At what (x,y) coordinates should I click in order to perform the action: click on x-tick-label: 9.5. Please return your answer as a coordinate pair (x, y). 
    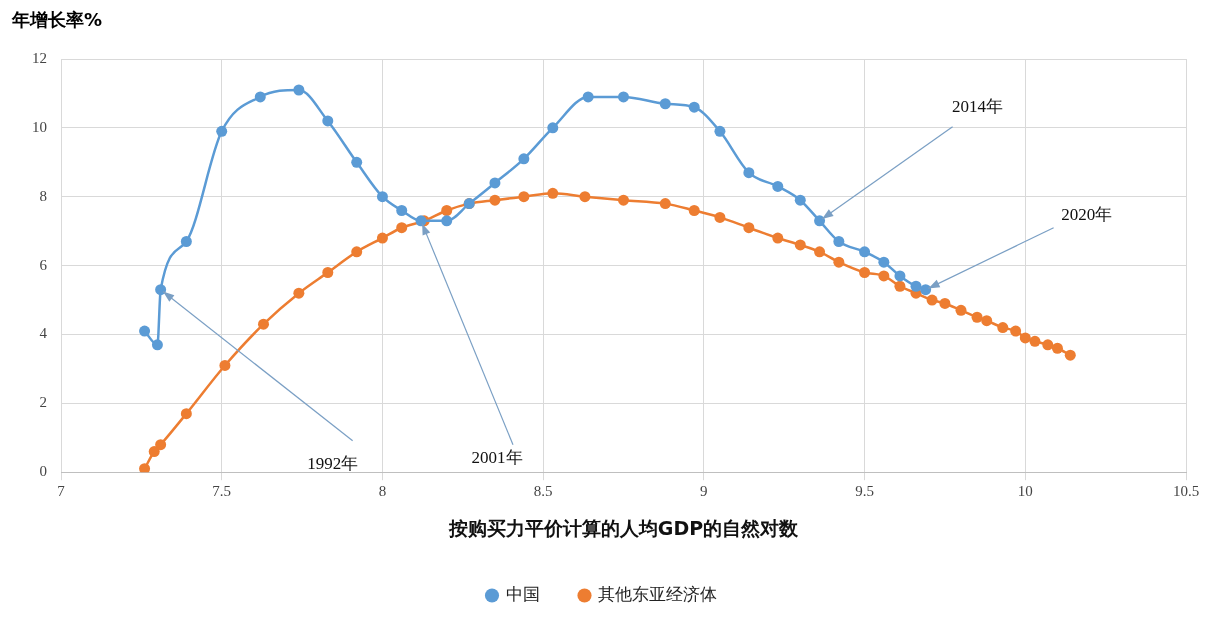
    Looking at the image, I should click on (864, 491).